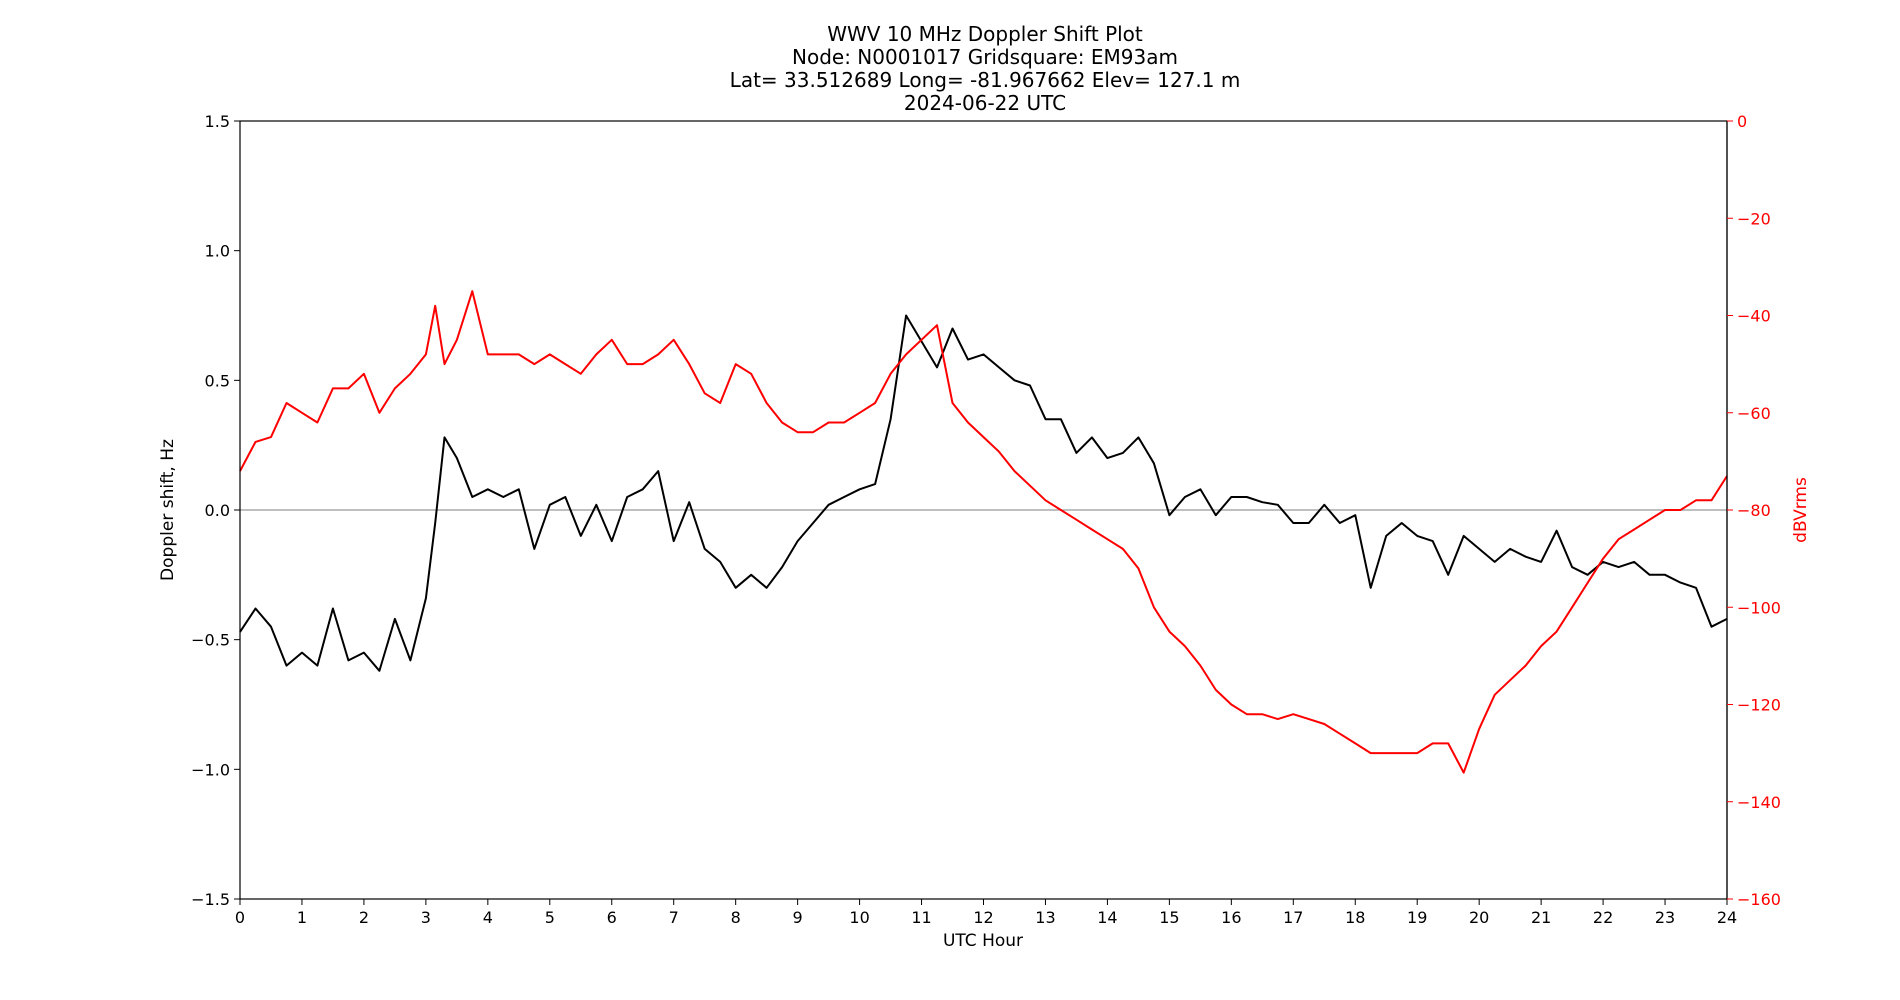 The width and height of the screenshot is (1900, 1000). Describe the element at coordinates (168, 510) in the screenshot. I see `y-axis-left-label: Doppler shift, Hz` at that location.